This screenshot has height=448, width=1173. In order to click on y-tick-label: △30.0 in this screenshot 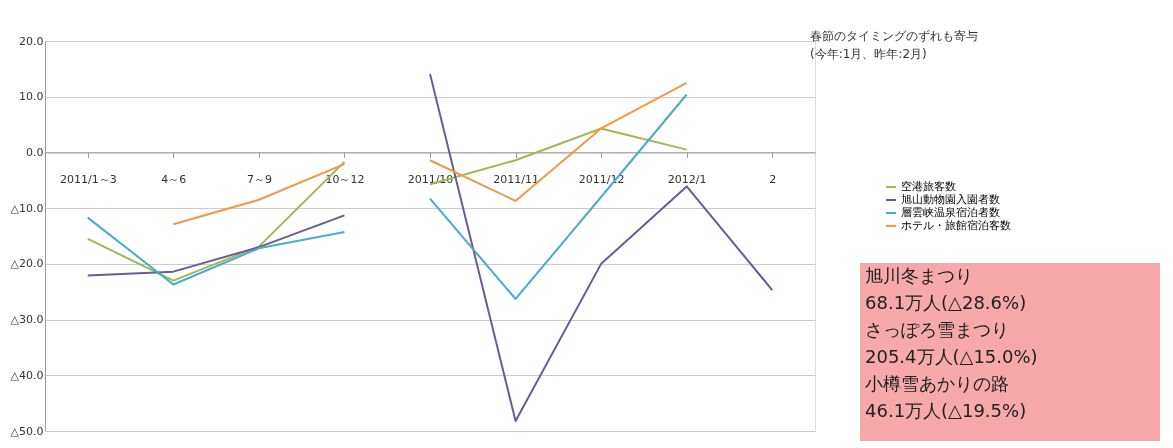, I will do `click(27, 320)`.